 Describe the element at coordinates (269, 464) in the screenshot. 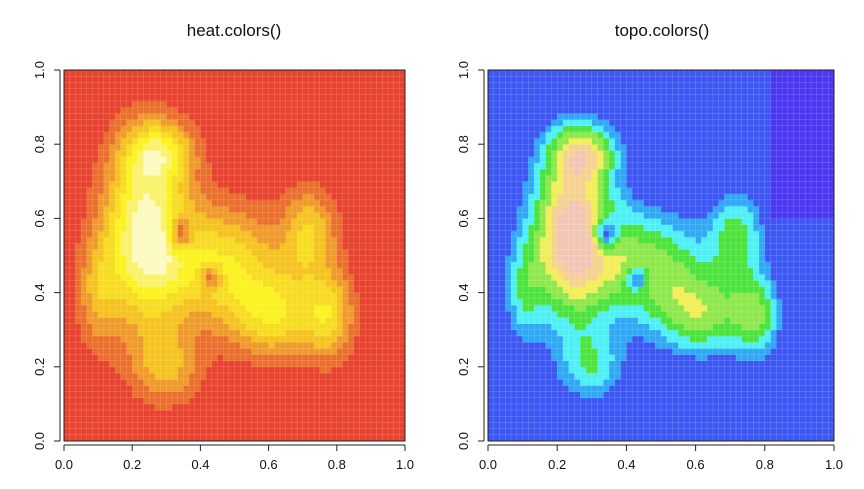

I see `x-tick-label: 0.6` at that location.